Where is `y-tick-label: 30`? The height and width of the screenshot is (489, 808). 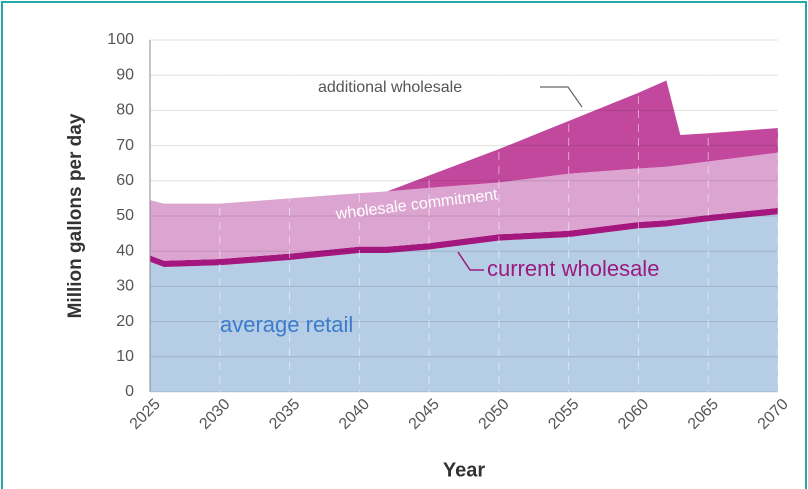
y-tick-label: 30 is located at coordinates (125, 286).